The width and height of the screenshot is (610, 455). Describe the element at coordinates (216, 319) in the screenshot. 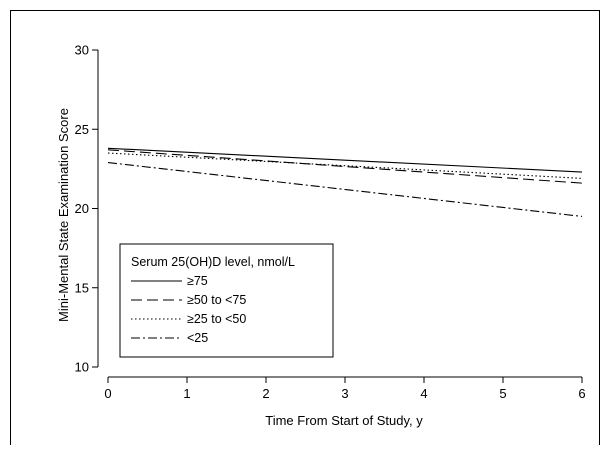

I see `legend-label: ≥25 to <50` at that location.